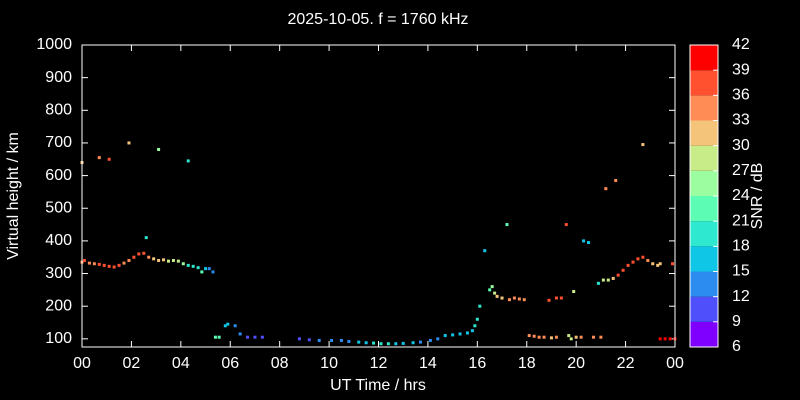 Image resolution: width=800 pixels, height=400 pixels. I want to click on y-tick-label: 1000, so click(54, 44).